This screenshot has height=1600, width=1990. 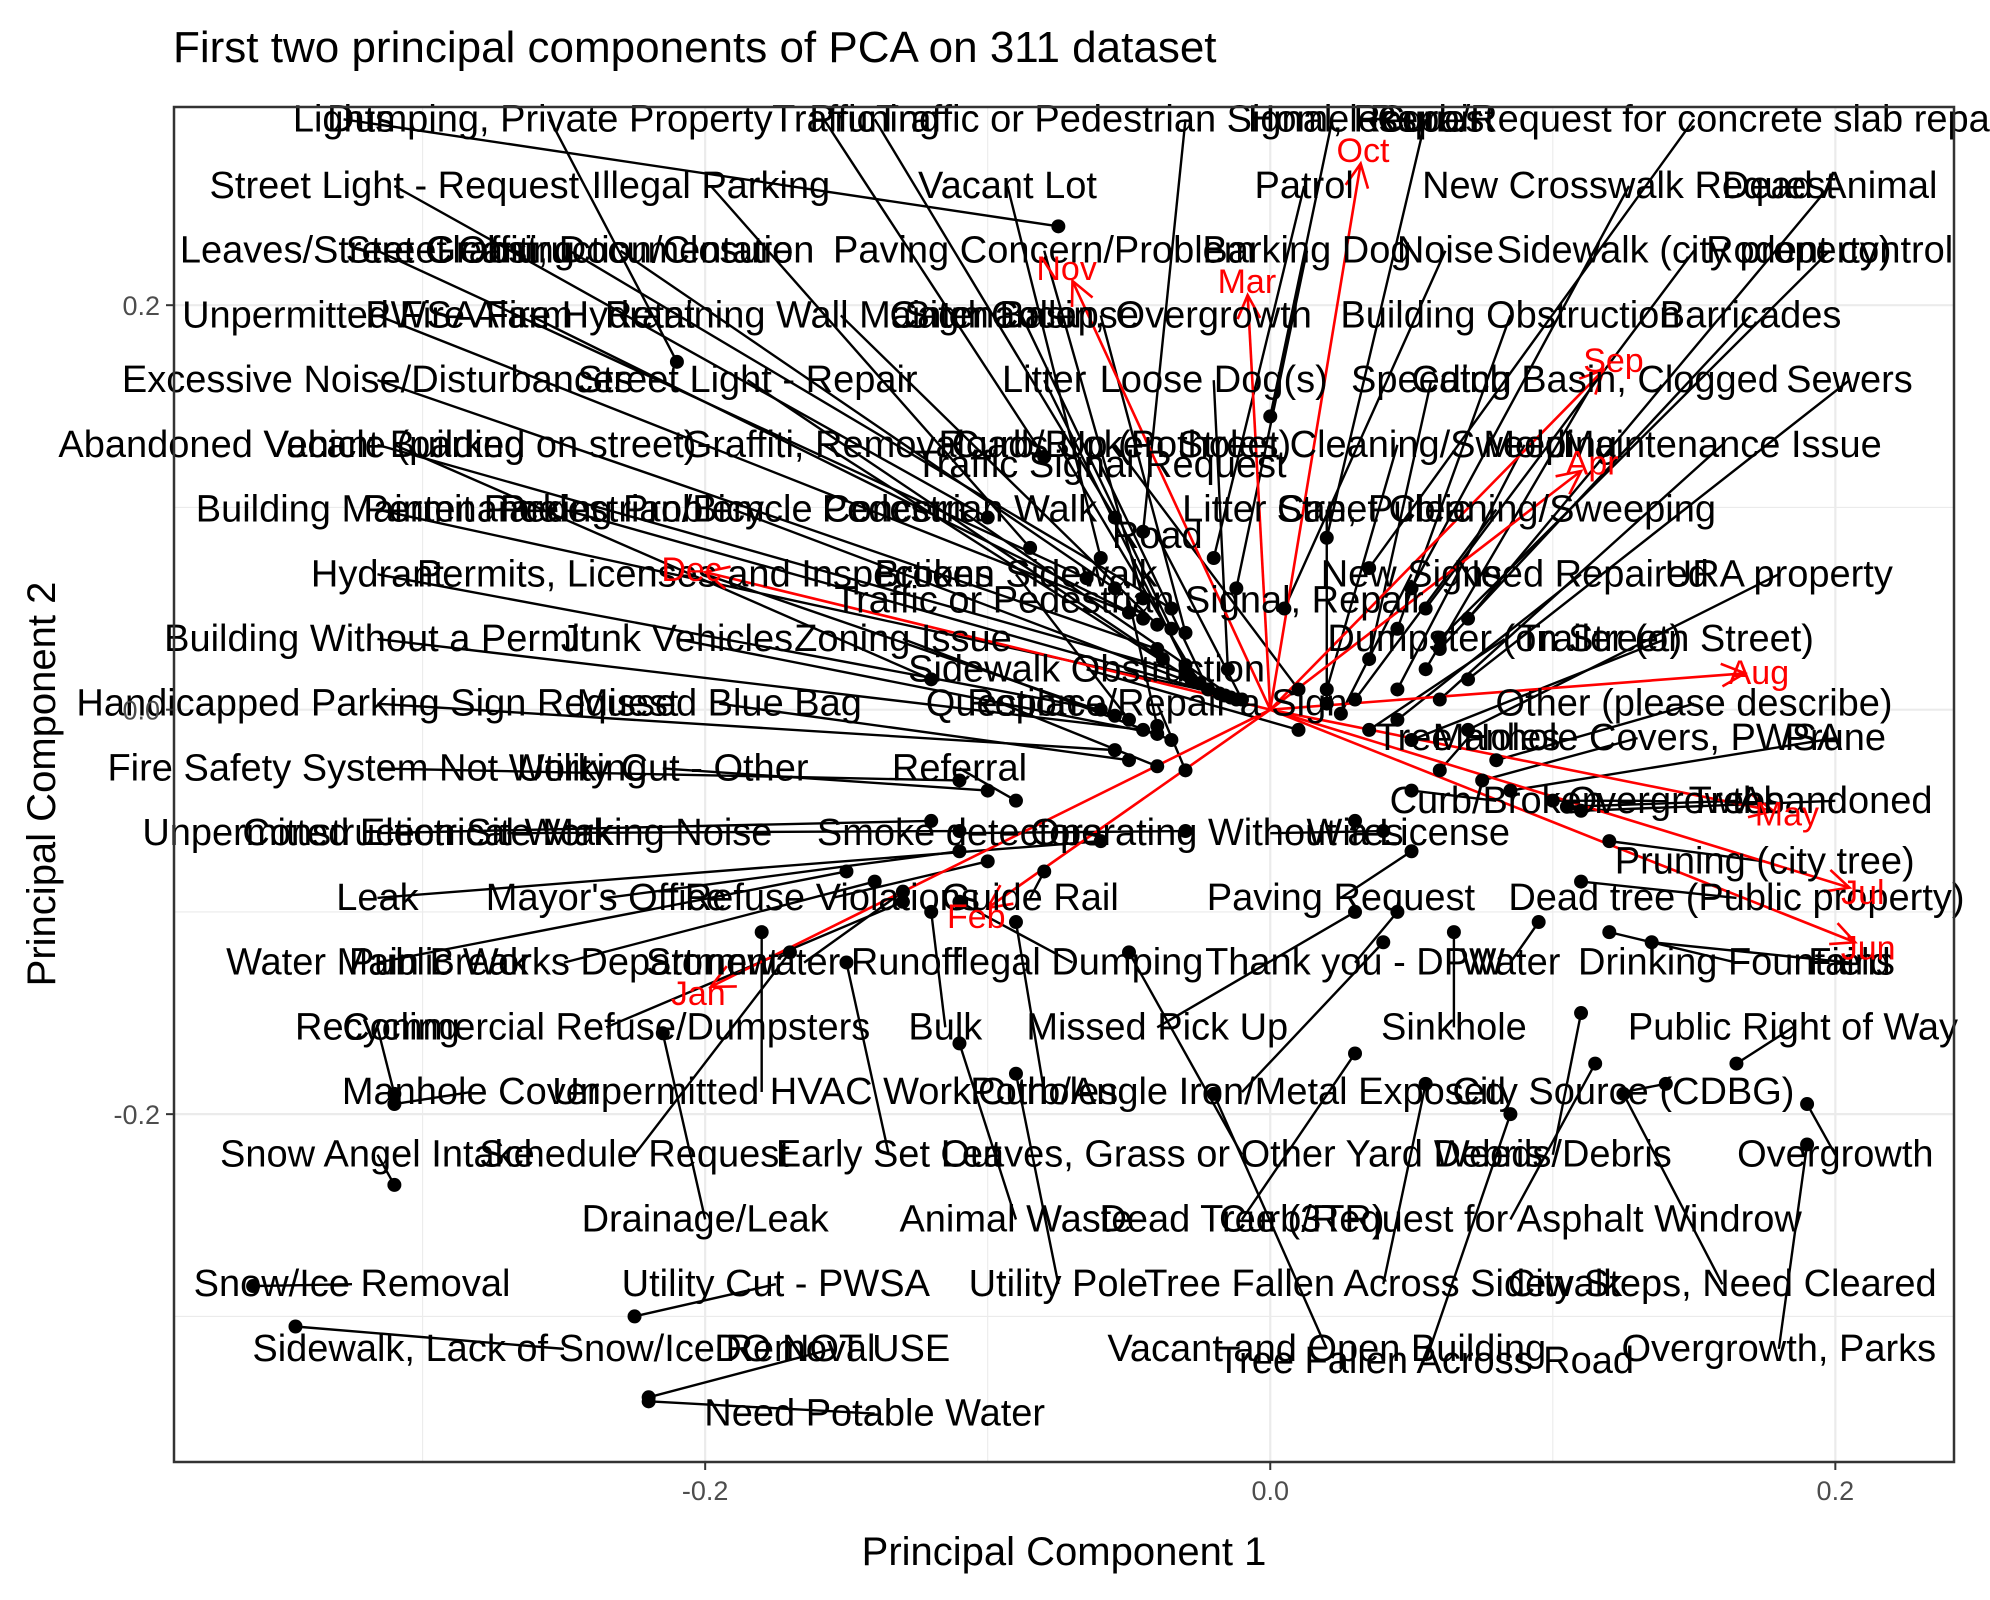 What do you see at coordinates (507, 833) in the screenshot?
I see `point-label: Construction Site Making Noise` at bounding box center [507, 833].